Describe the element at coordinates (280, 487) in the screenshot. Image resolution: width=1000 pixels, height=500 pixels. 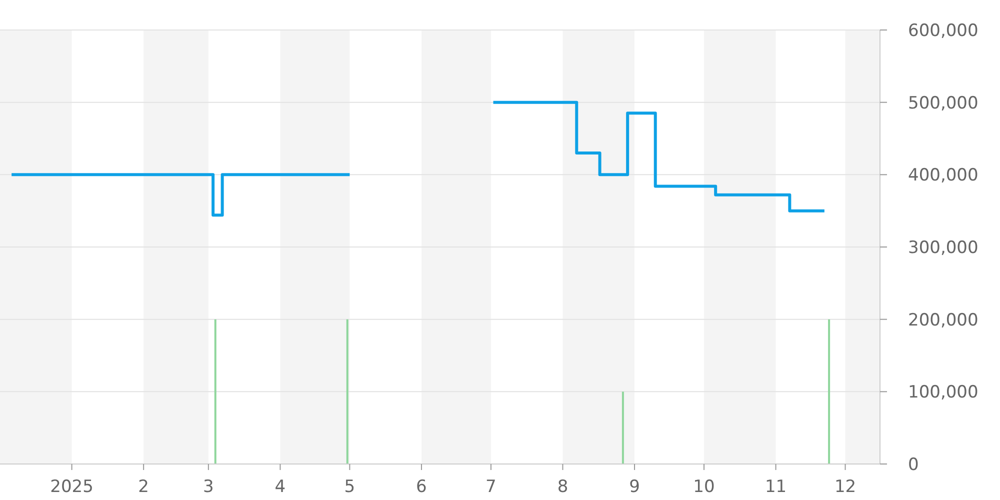
I see `x-tick-label: 4` at that location.